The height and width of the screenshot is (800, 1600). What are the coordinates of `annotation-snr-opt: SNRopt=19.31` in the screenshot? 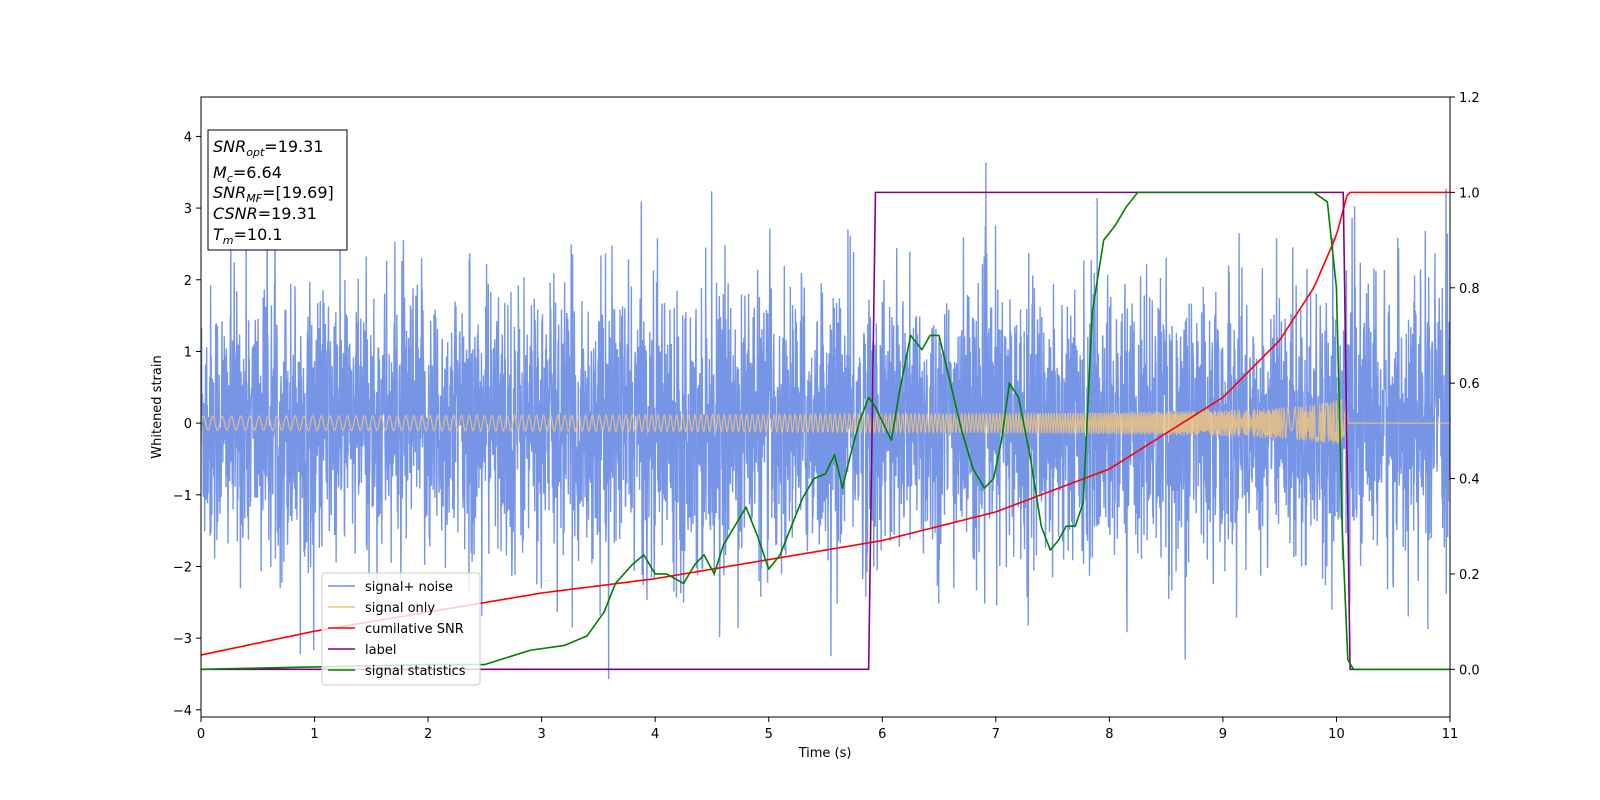 It's located at (268, 148).